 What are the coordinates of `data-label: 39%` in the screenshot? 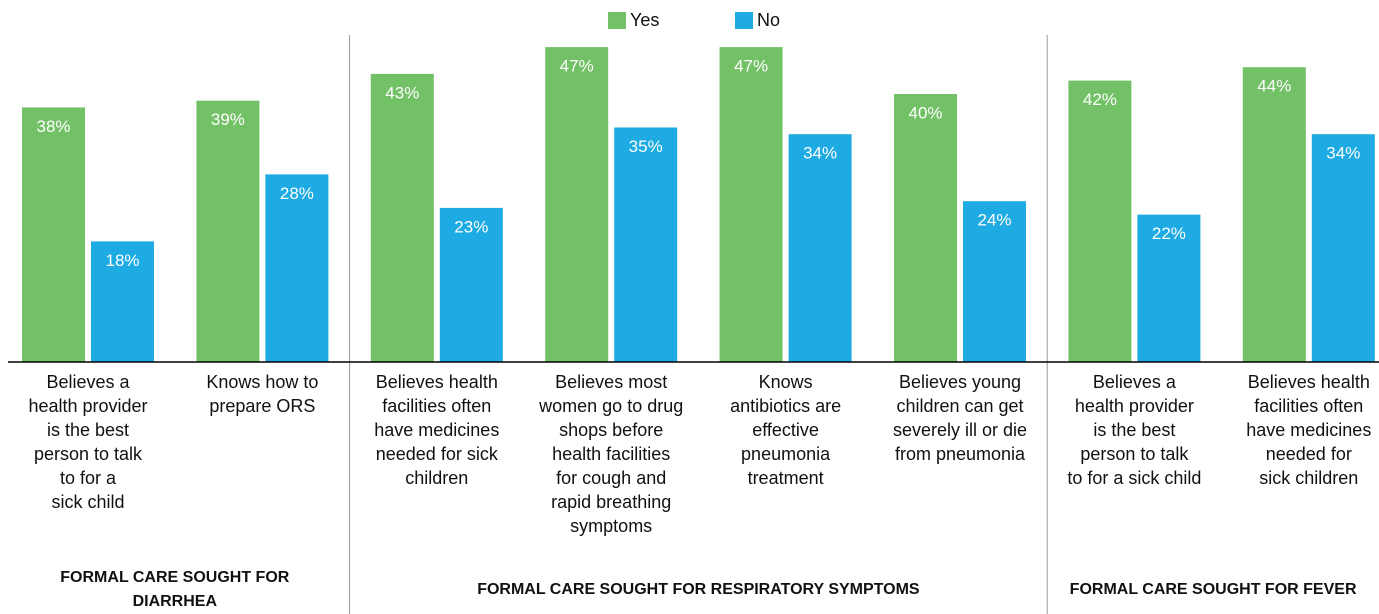 It's located at (228, 119).